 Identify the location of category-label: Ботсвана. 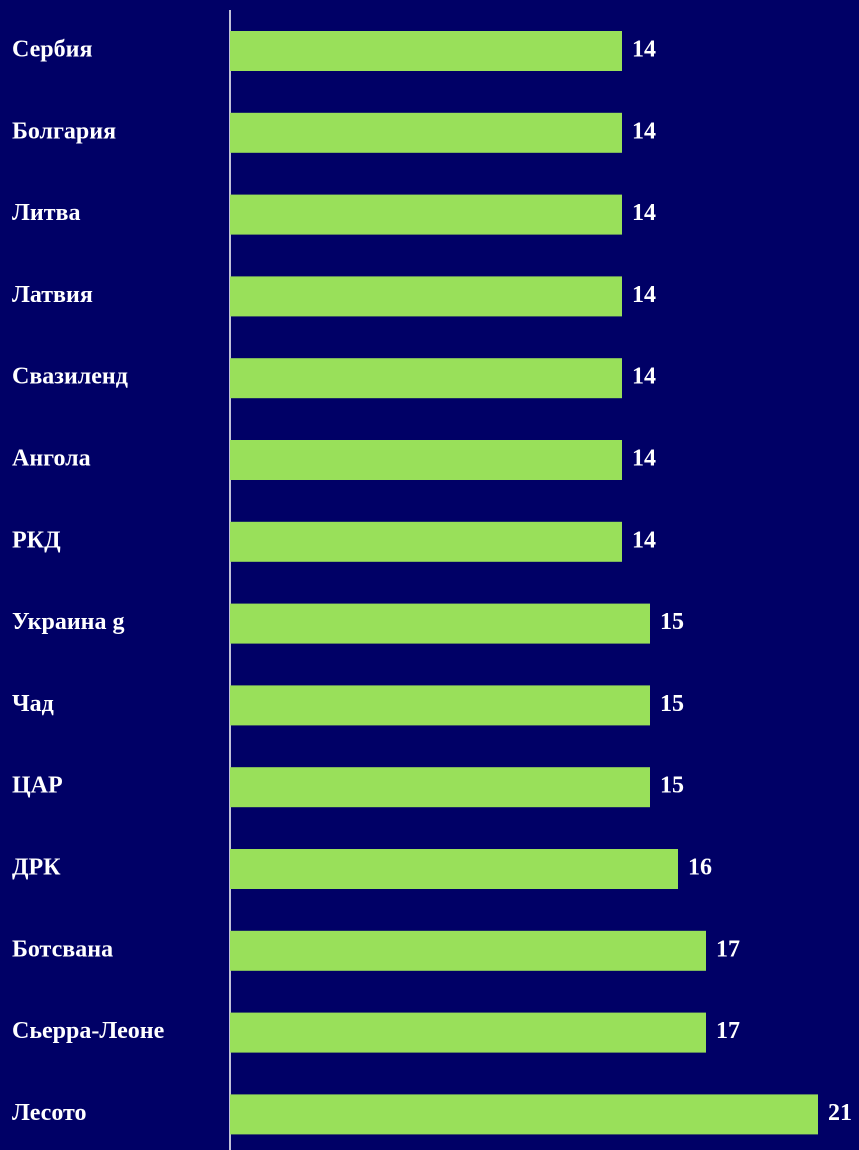
(62, 949).